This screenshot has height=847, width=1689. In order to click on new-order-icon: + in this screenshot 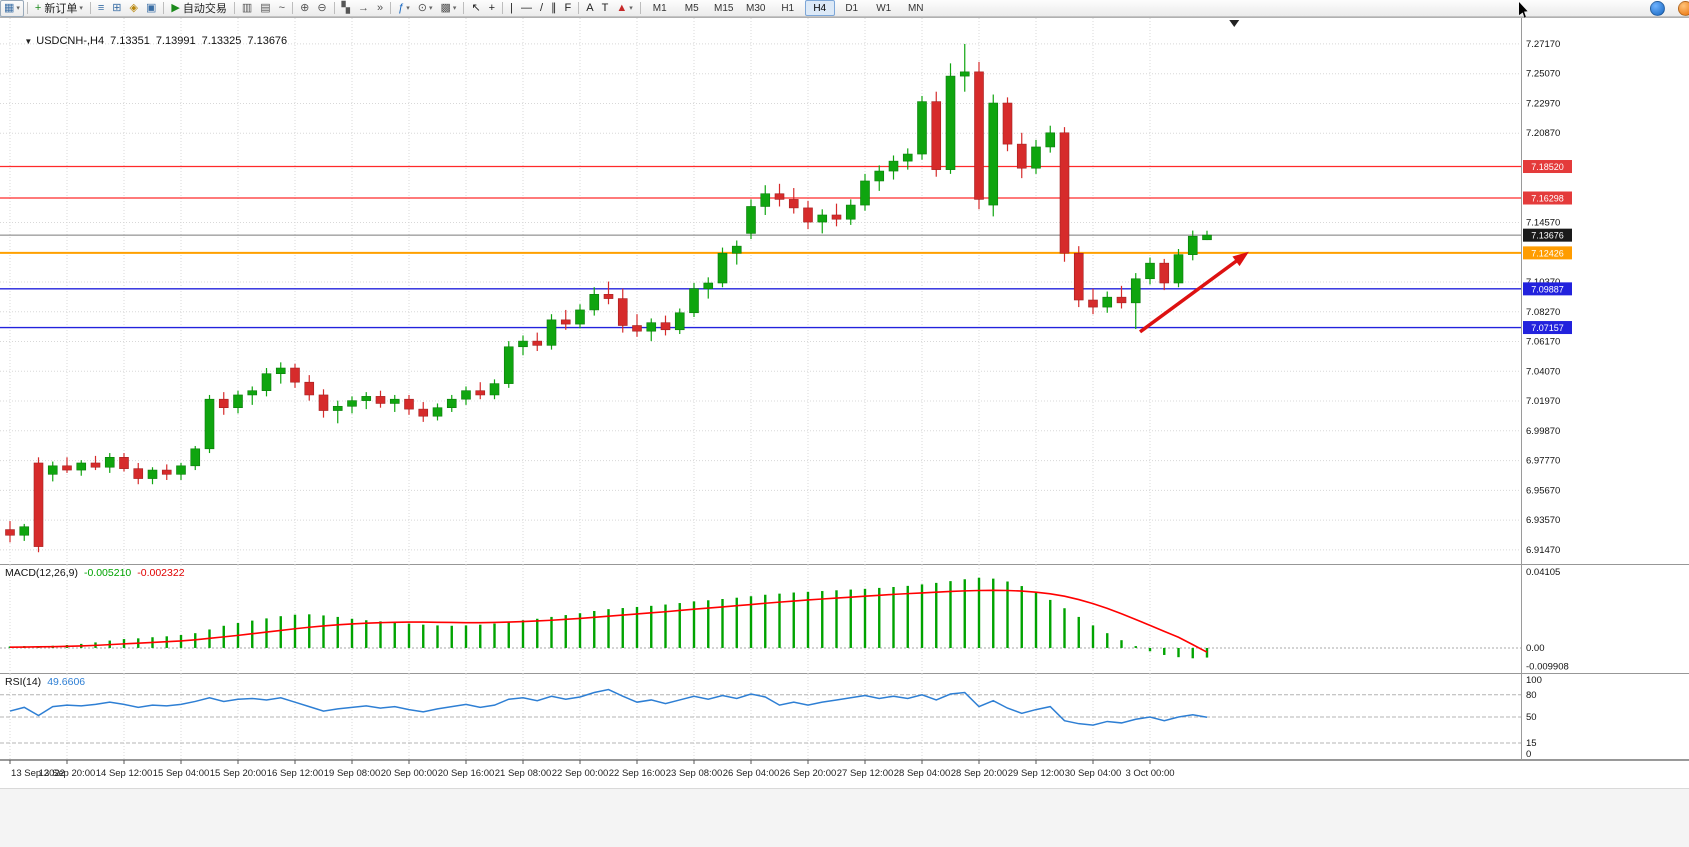, I will do `click(38, 8)`.